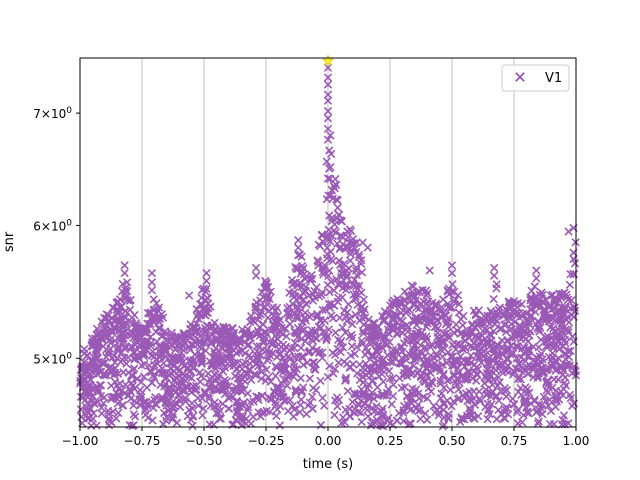 This screenshot has width=640, height=480. What do you see at coordinates (204, 441) in the screenshot?
I see `x-tick-label: −0.50` at bounding box center [204, 441].